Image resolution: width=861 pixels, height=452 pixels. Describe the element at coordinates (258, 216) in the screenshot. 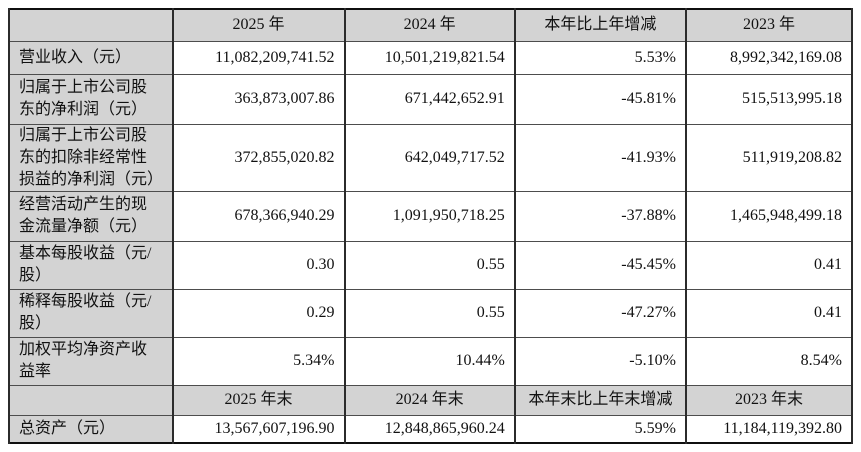

I see `value-2025: 678,366,940.29` at that location.